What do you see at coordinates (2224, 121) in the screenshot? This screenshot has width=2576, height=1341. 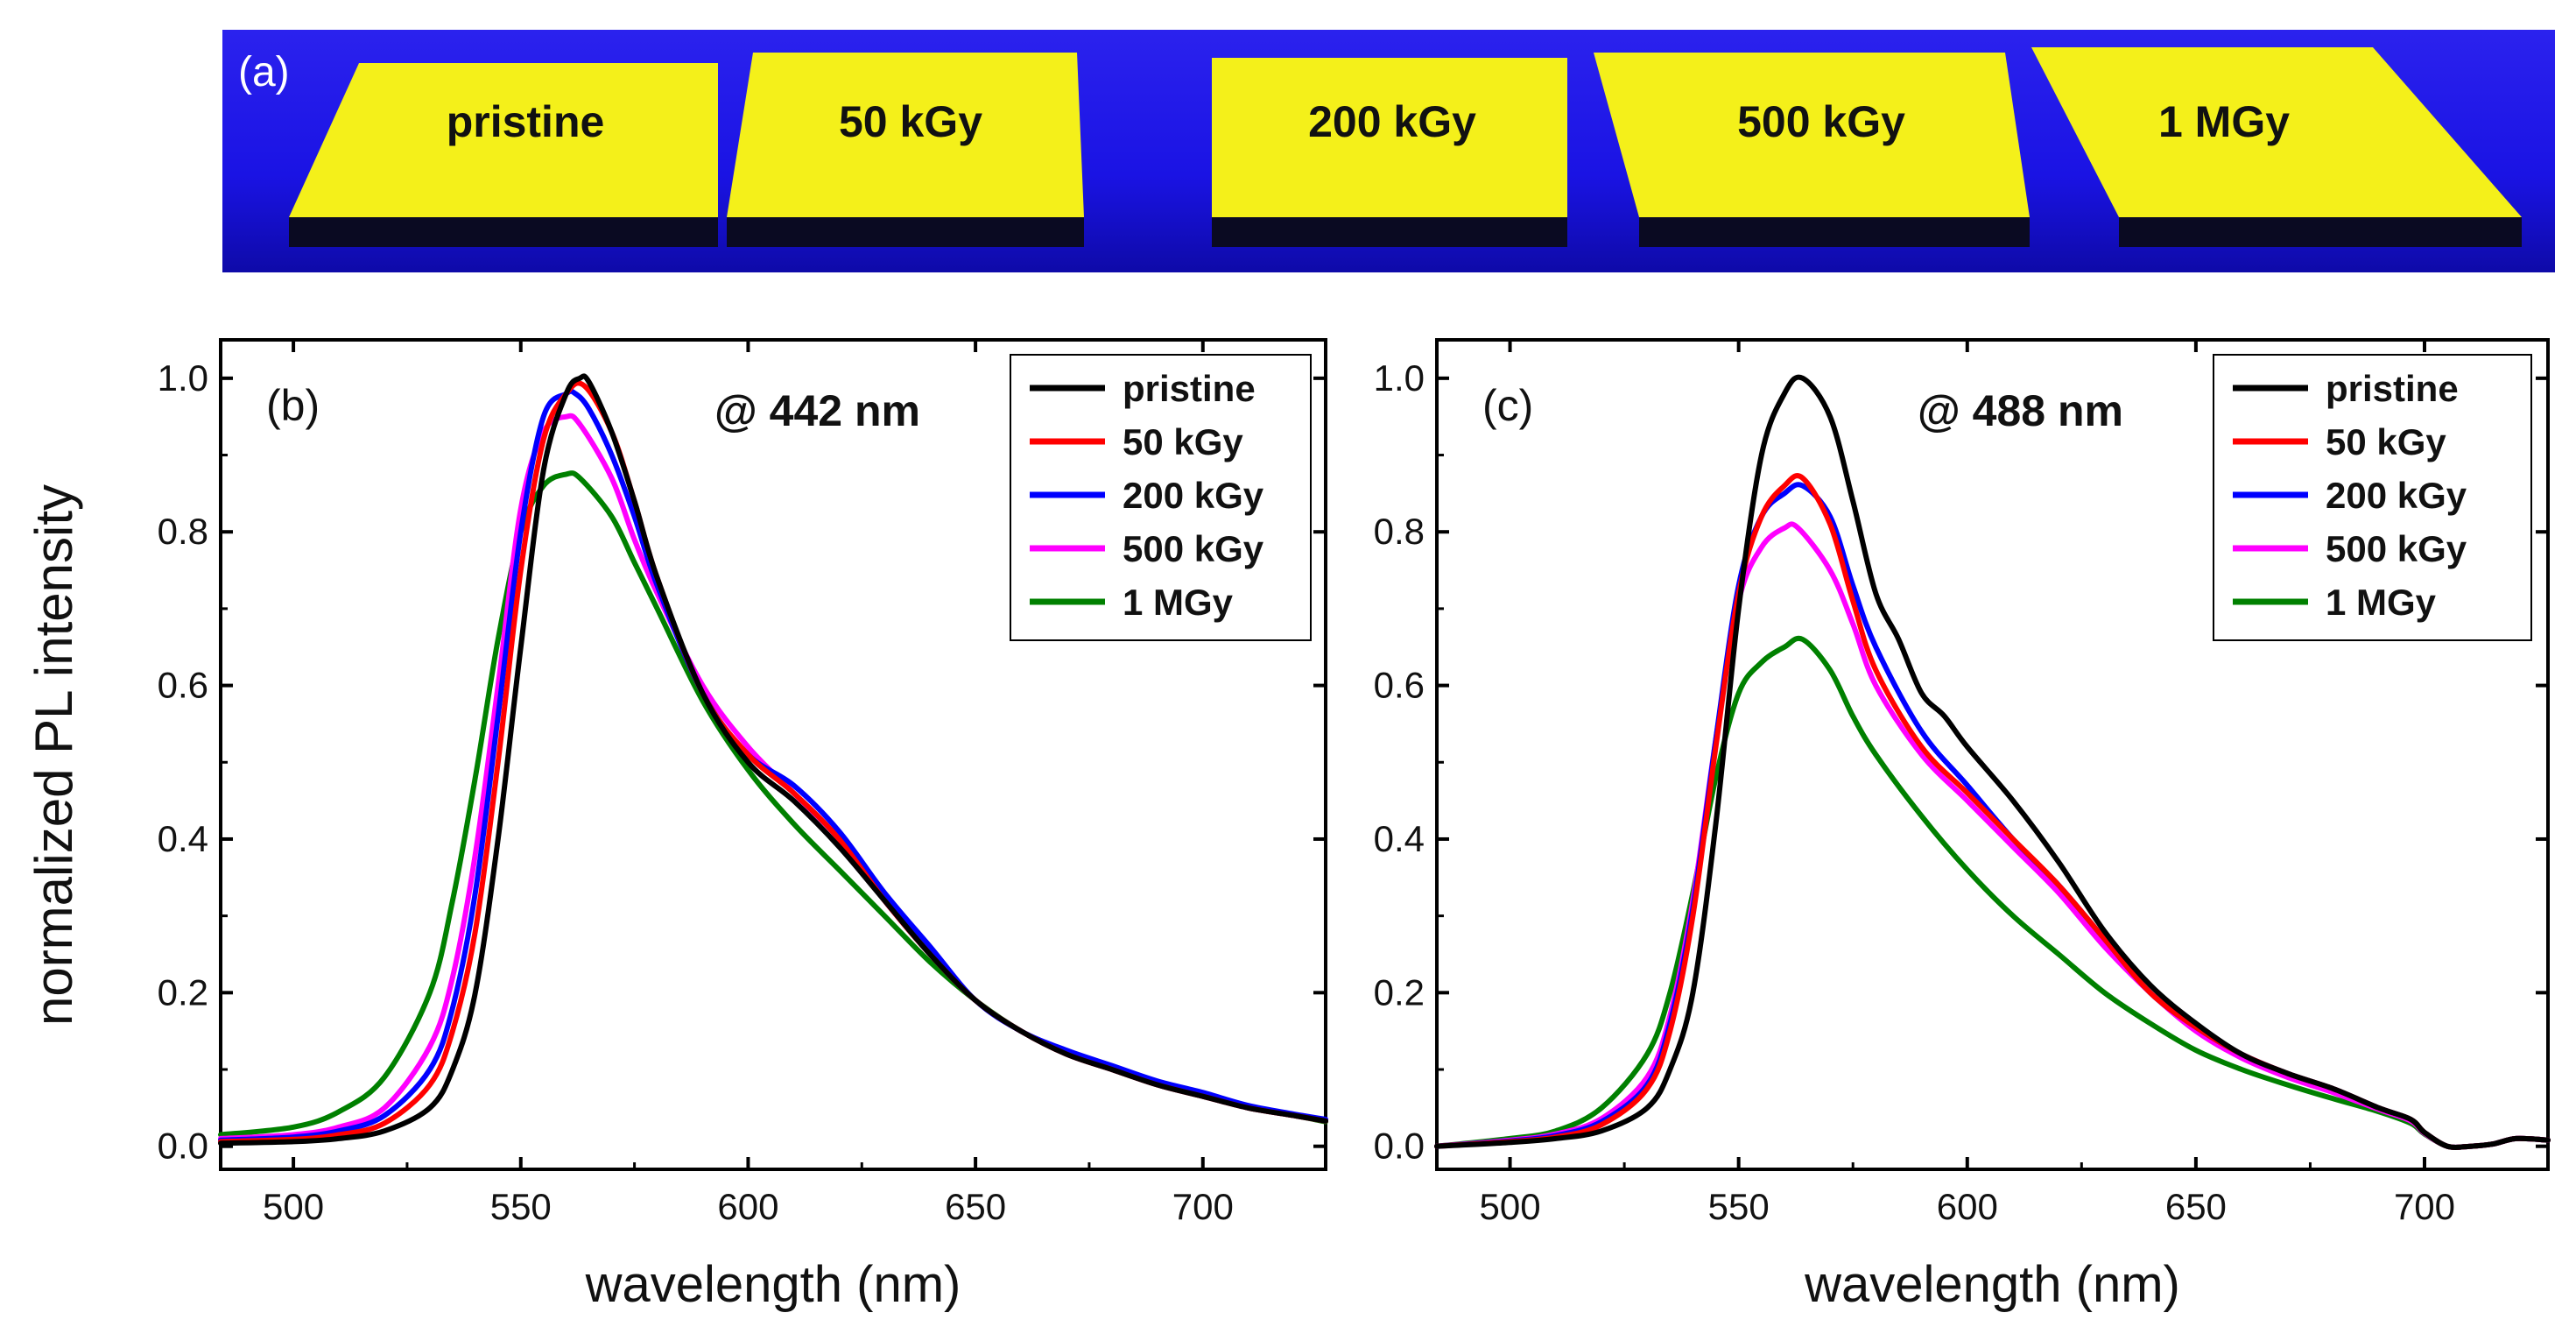 I see `sample-label: 1 MGy` at bounding box center [2224, 121].